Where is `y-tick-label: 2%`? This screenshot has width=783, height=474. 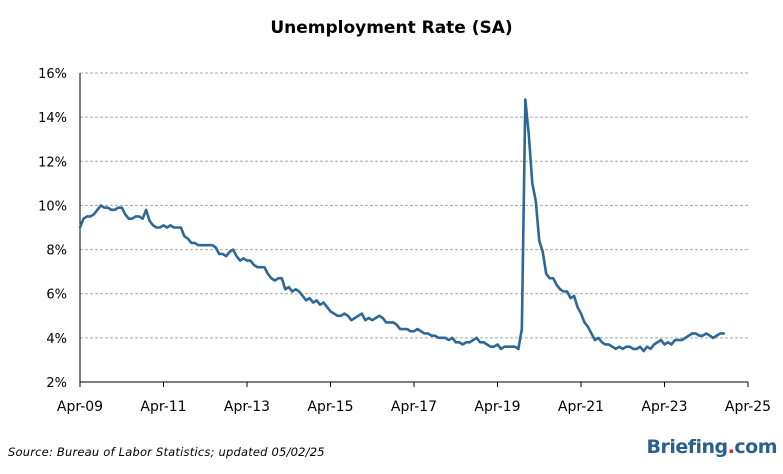 y-tick-label: 2% is located at coordinates (56, 383).